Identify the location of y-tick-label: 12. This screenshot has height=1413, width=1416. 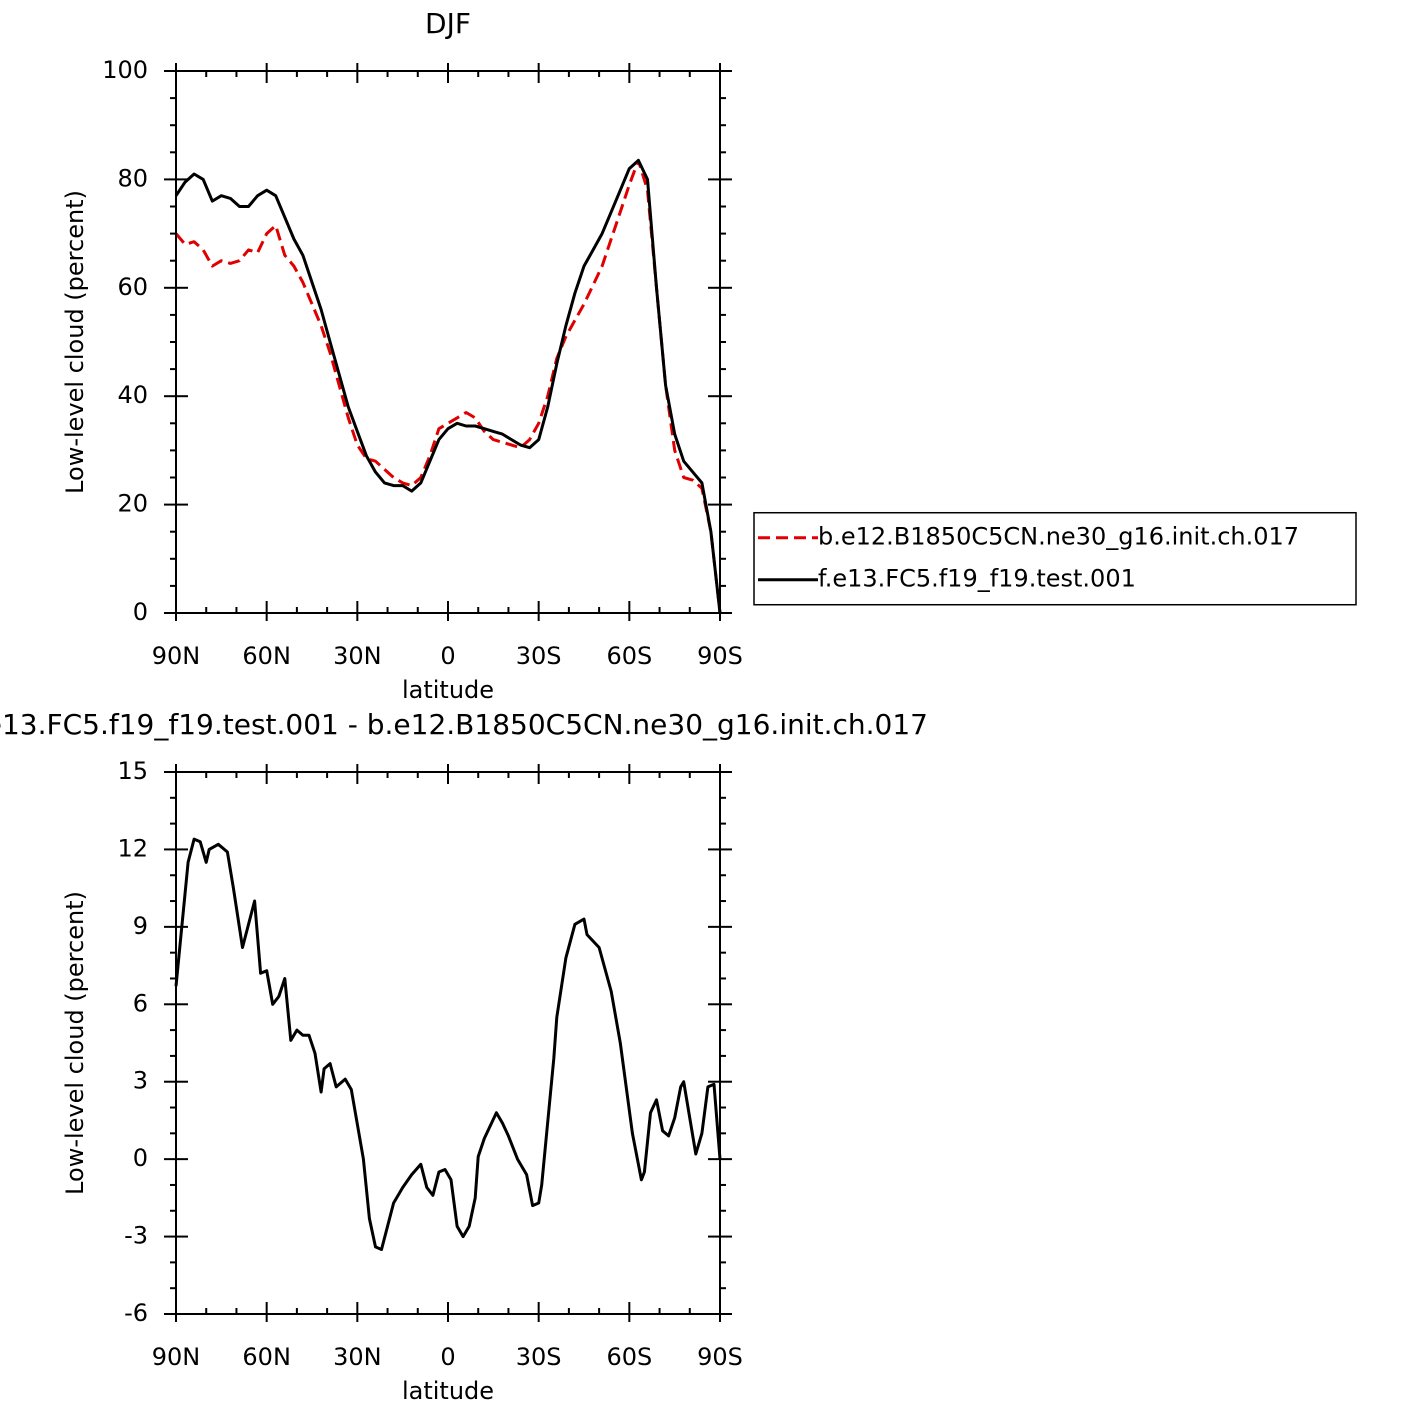
(132, 848).